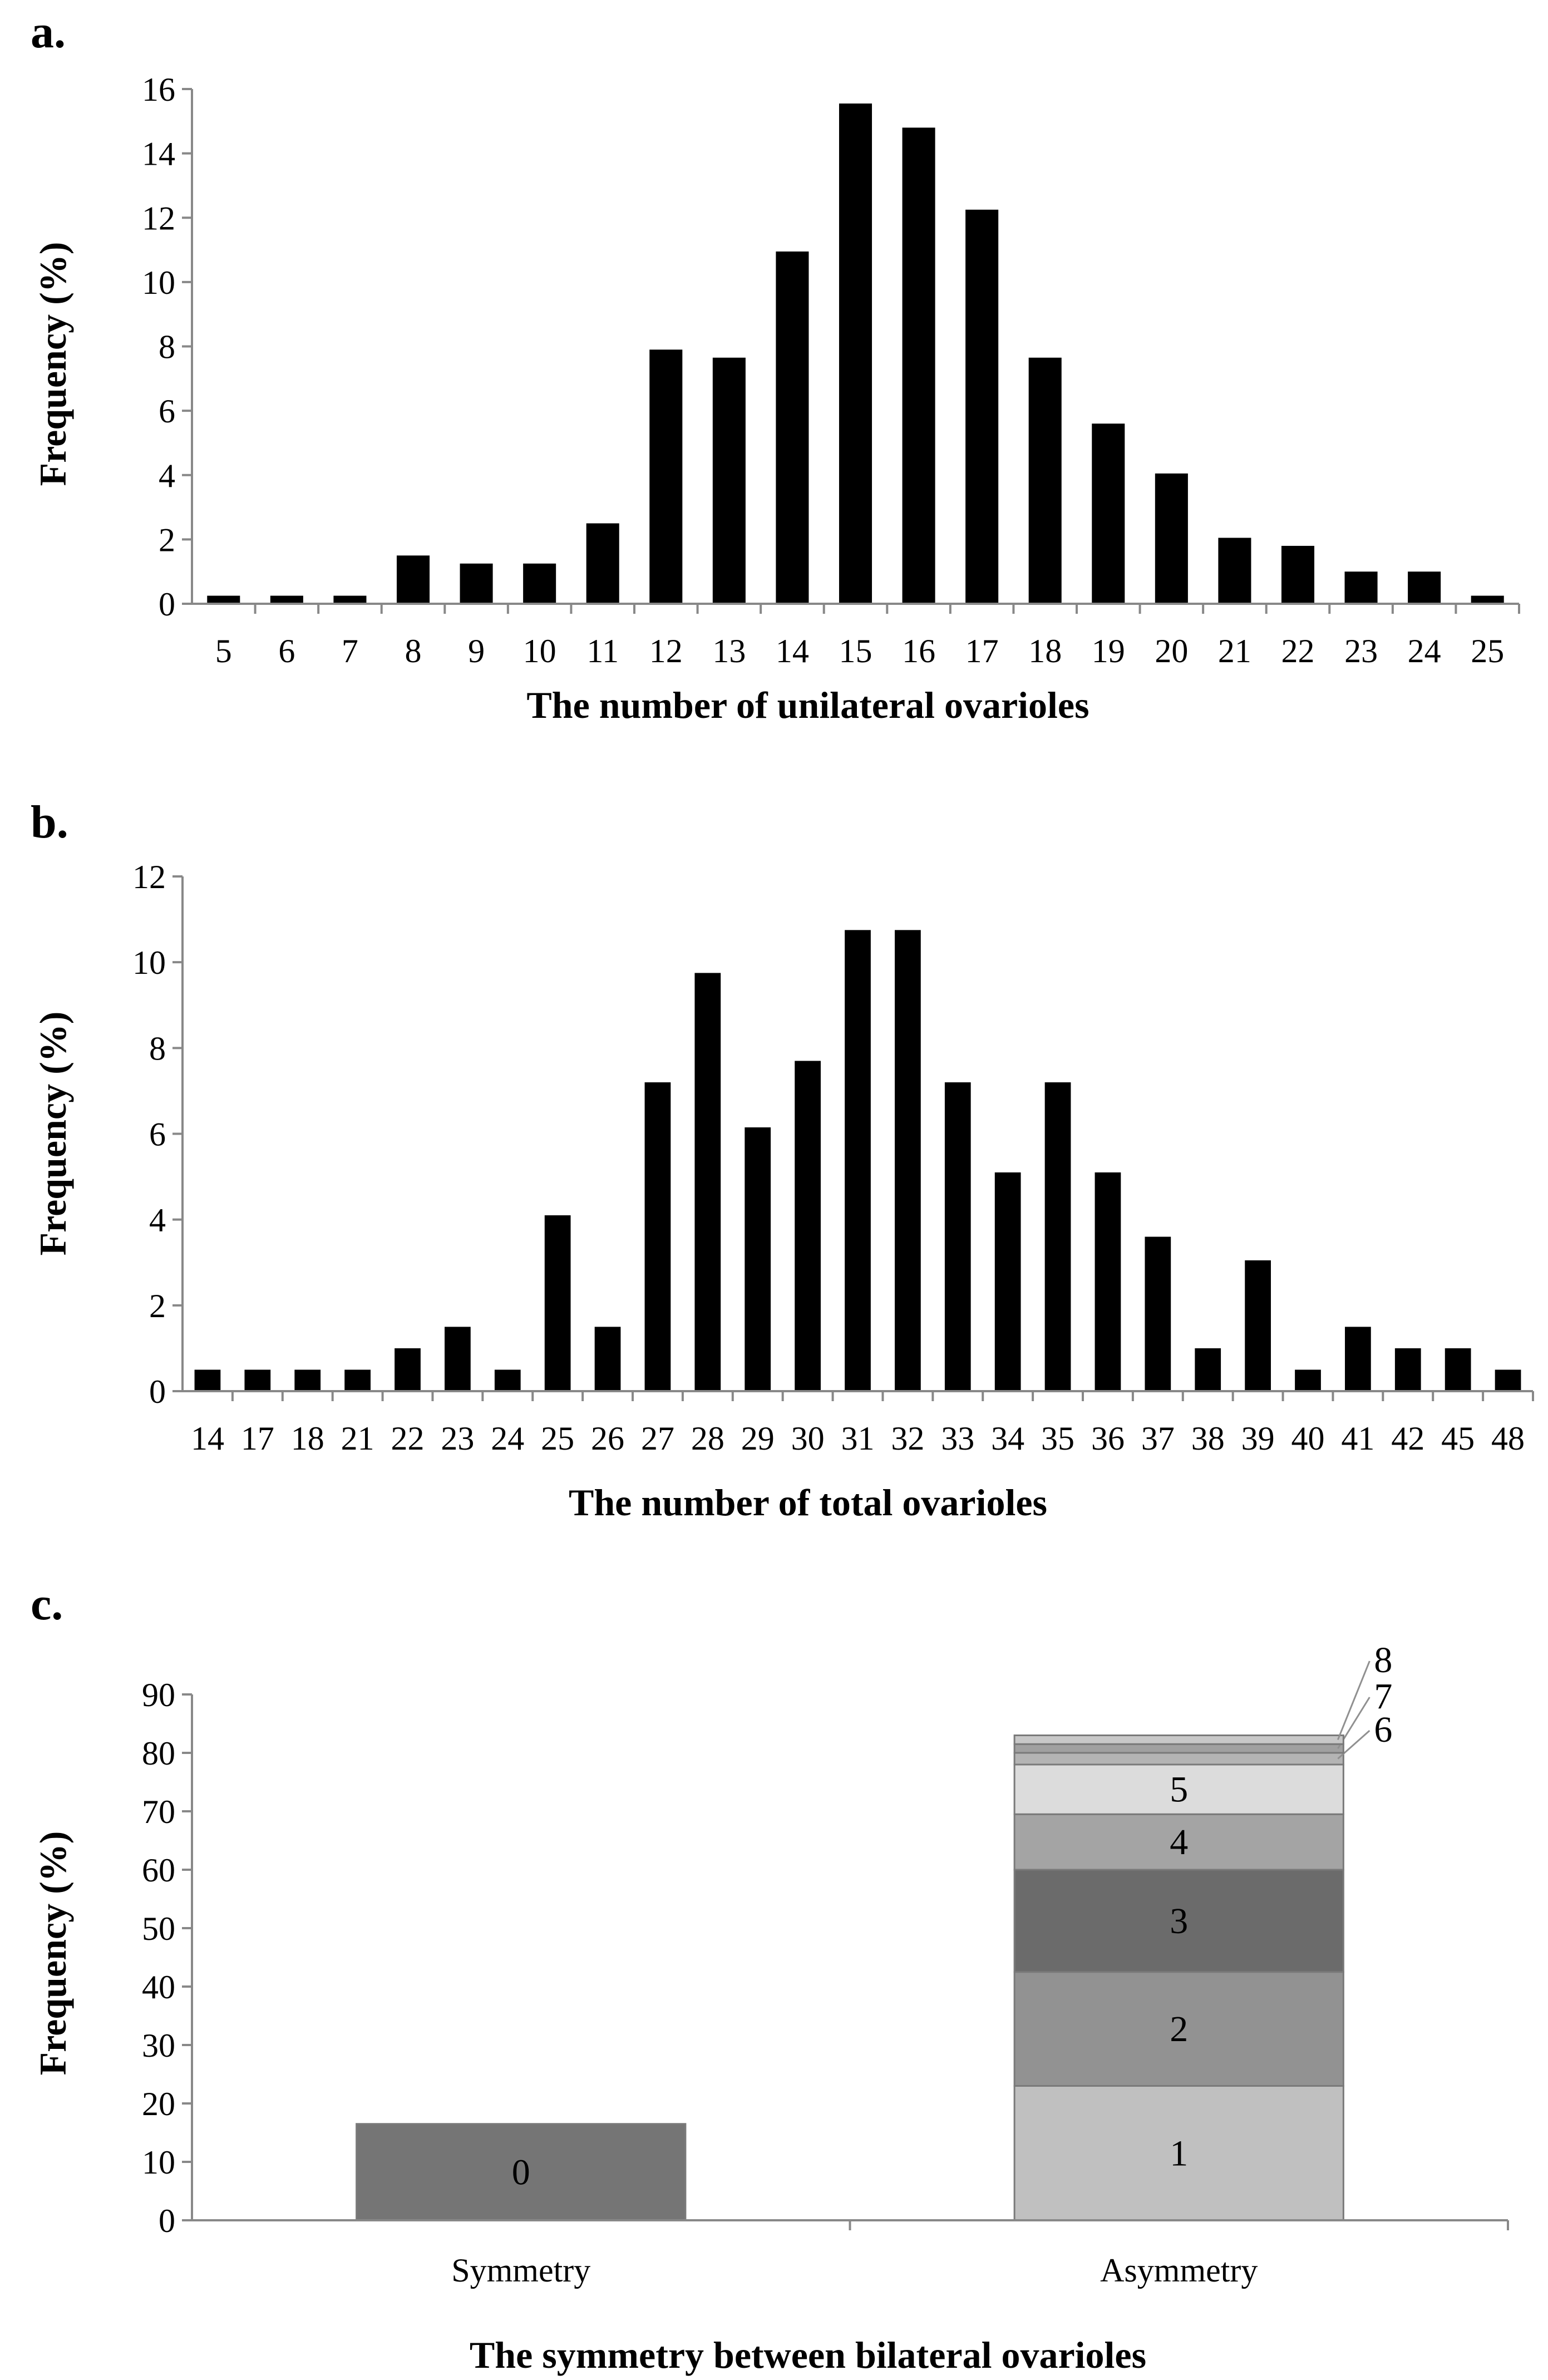  I want to click on x-tick-label: 39, so click(1258, 1438).